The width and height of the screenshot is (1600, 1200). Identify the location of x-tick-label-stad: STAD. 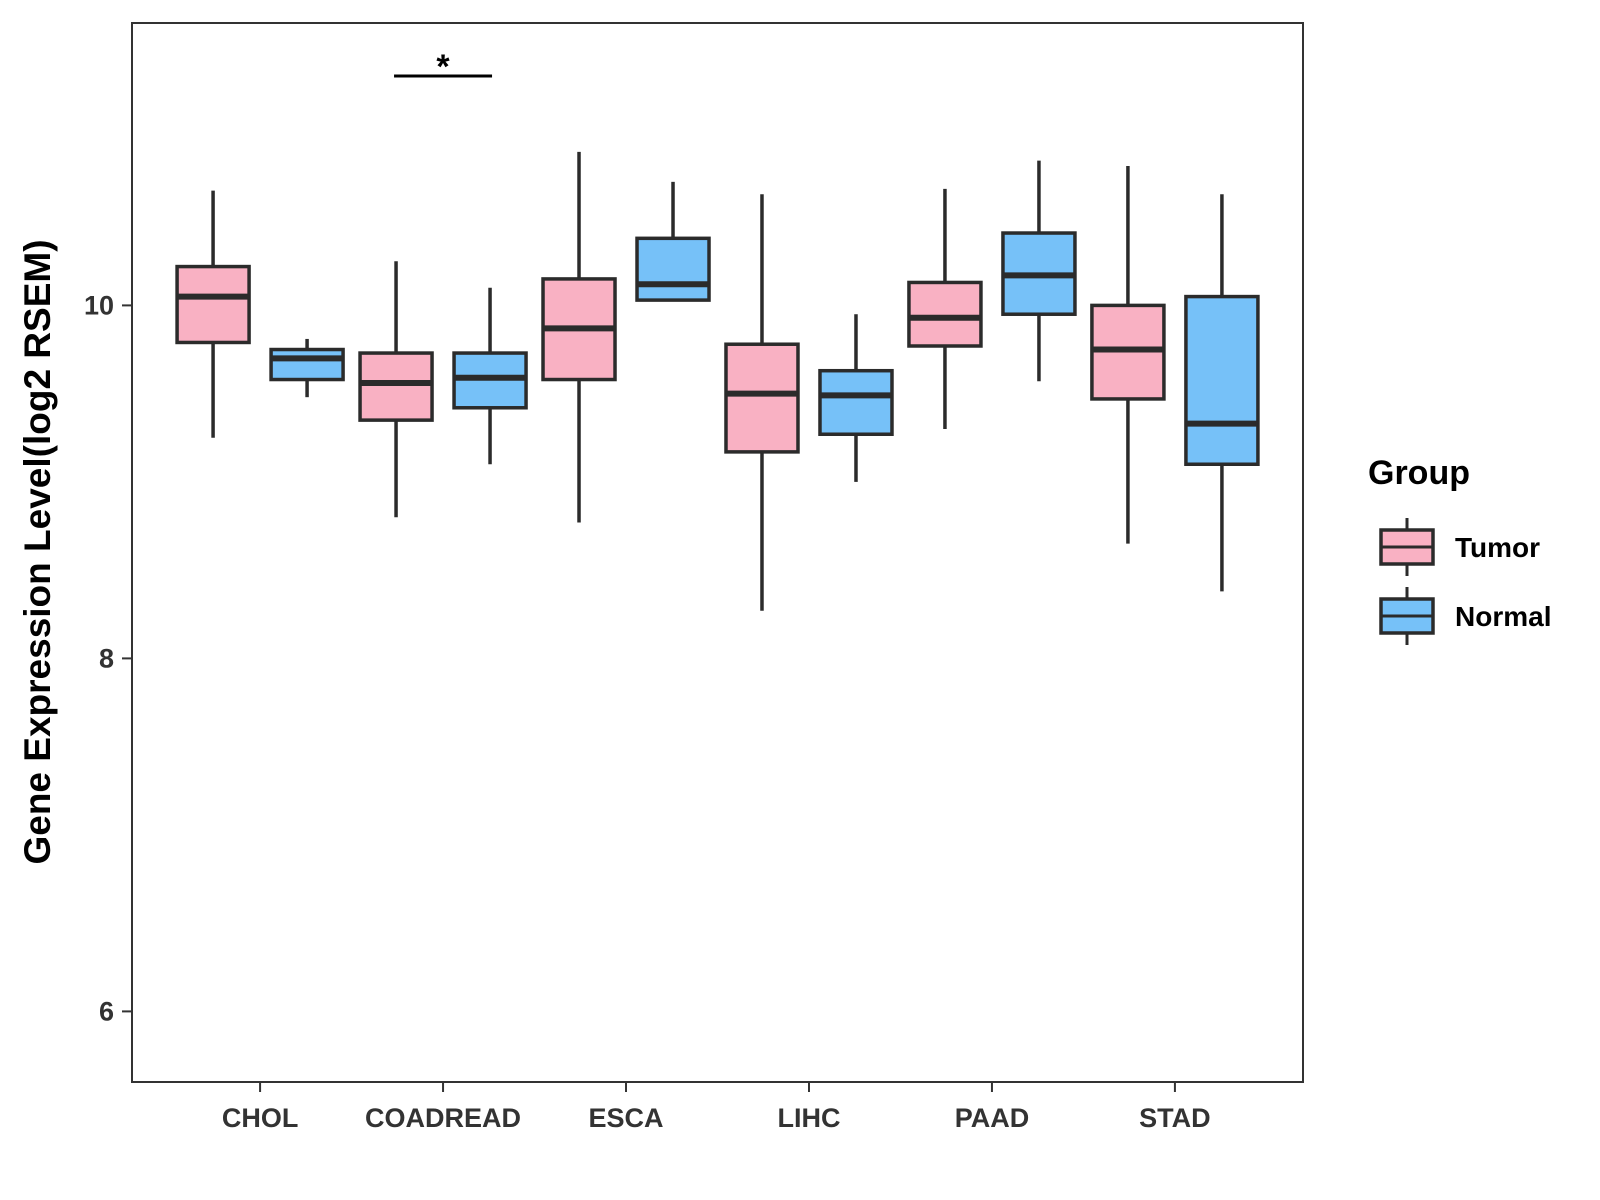
(1175, 1118).